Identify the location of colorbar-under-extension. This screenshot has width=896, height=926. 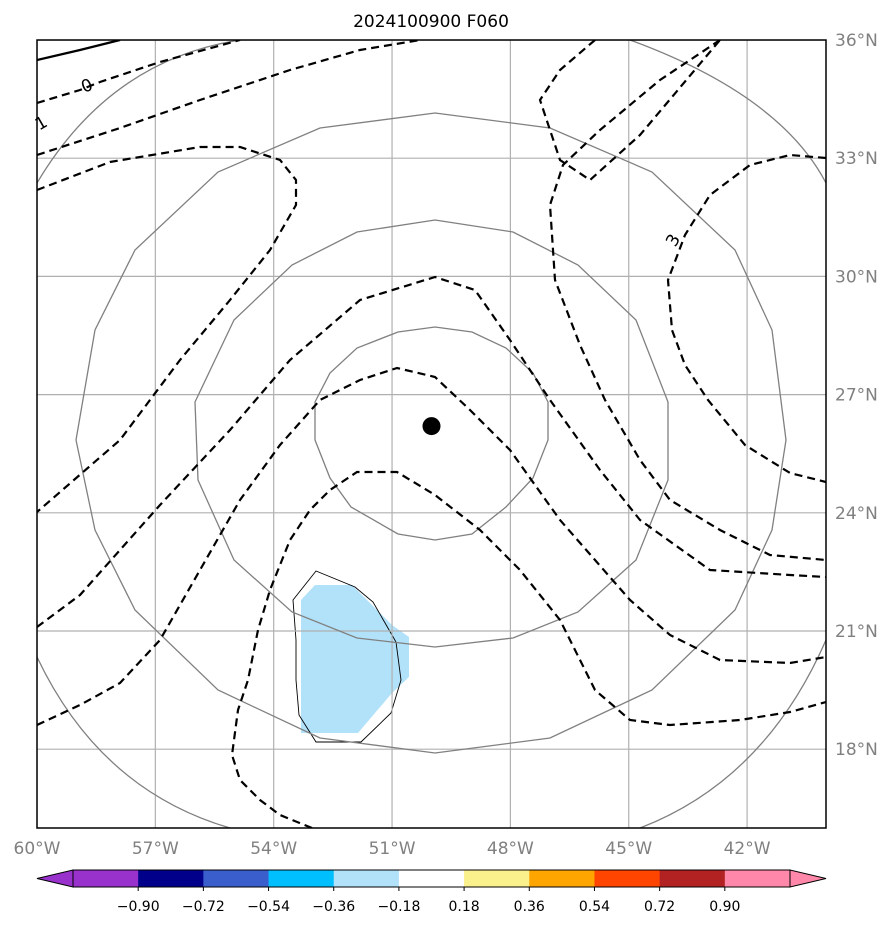
(55, 878).